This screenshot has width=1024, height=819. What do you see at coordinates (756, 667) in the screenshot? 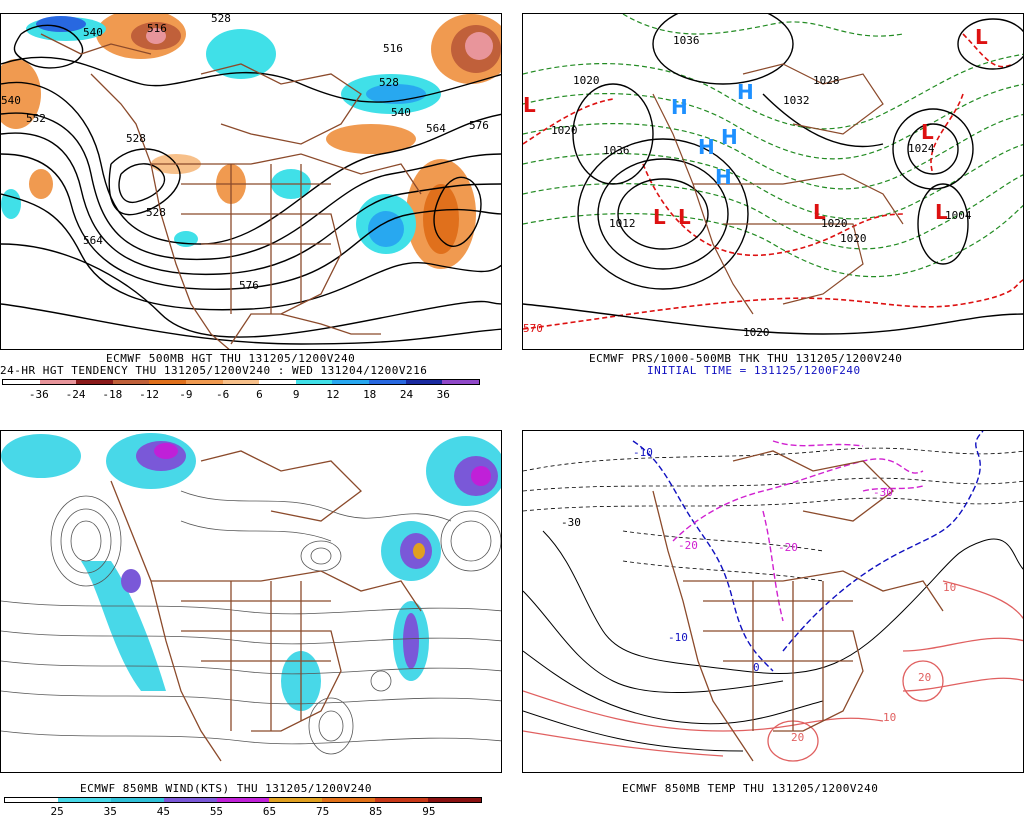
I see `contour-label: 0` at bounding box center [756, 667].